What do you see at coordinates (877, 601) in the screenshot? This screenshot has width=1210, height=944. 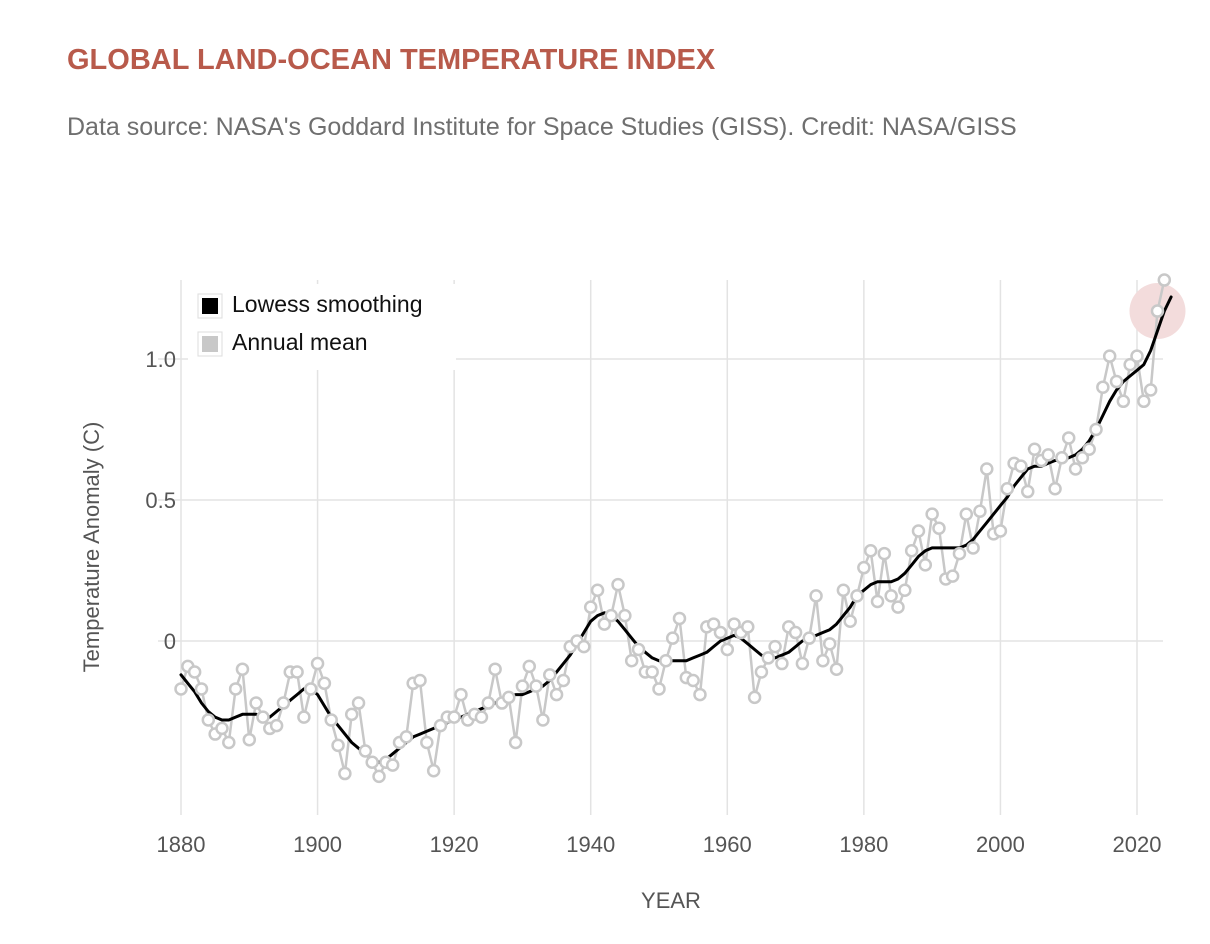 I see `annual-point-1982` at bounding box center [877, 601].